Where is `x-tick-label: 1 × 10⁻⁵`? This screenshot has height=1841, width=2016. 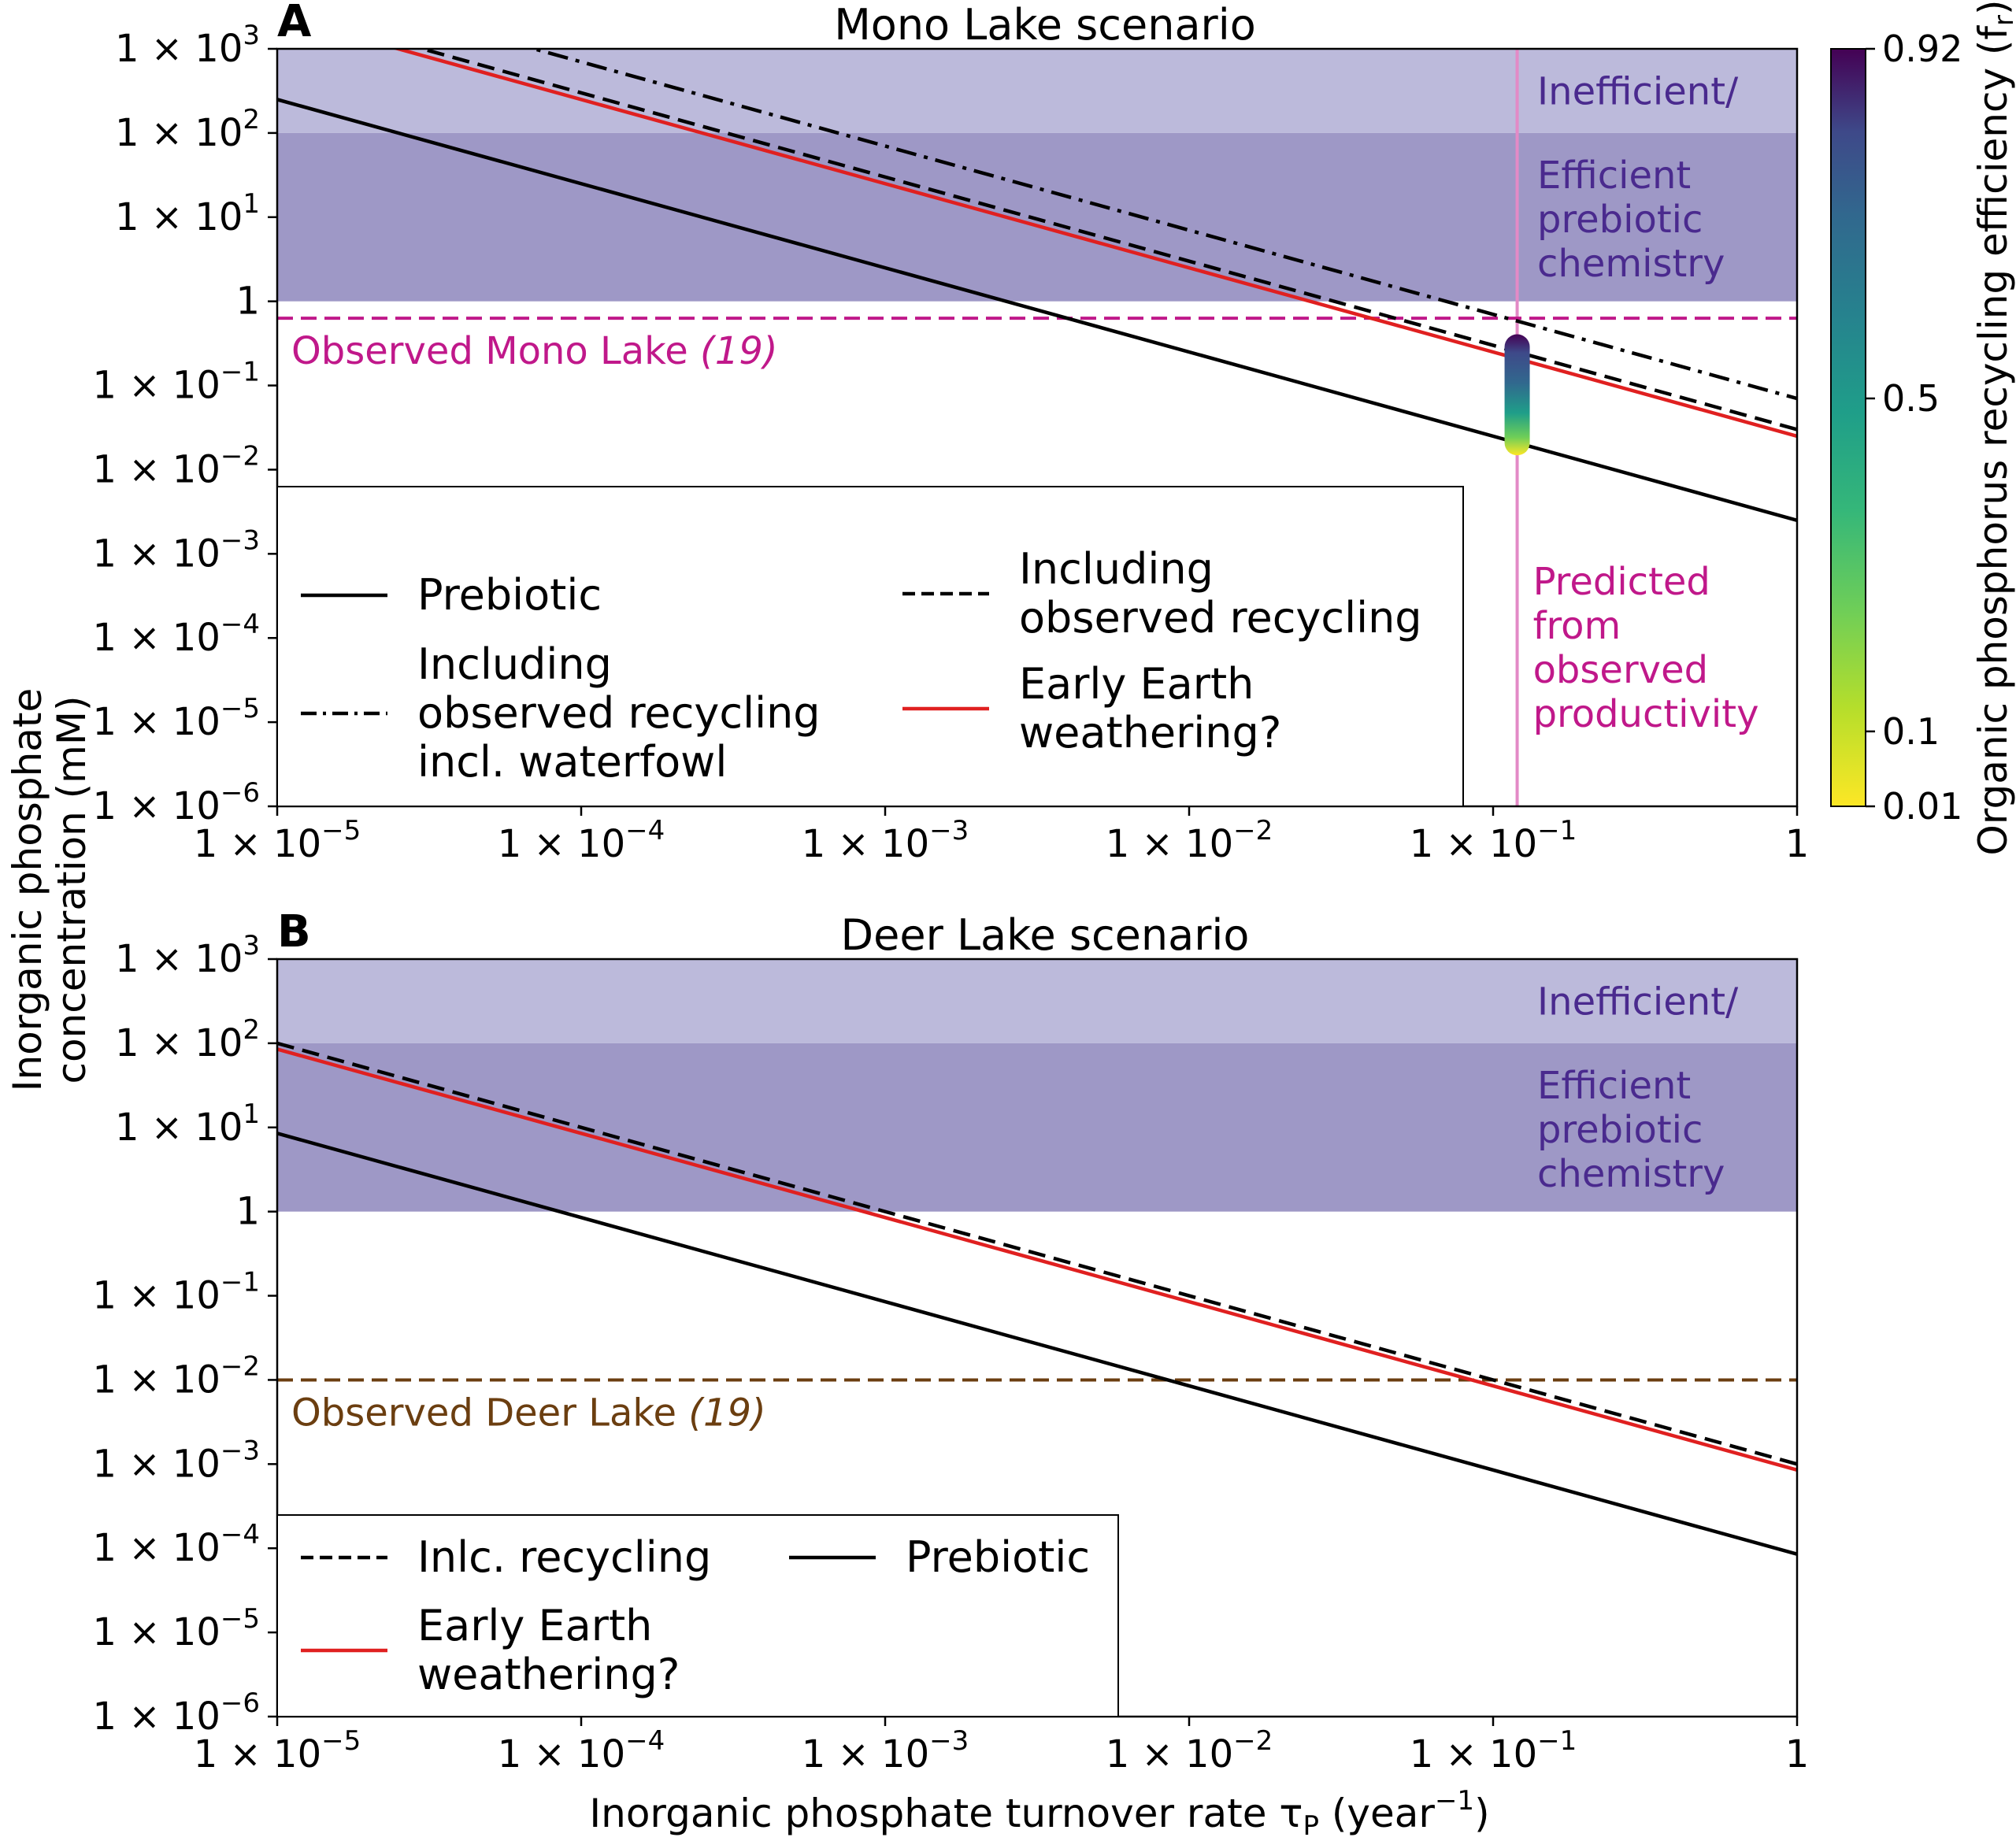 x-tick-label: 1 × 10⁻⁵ is located at coordinates (277, 840).